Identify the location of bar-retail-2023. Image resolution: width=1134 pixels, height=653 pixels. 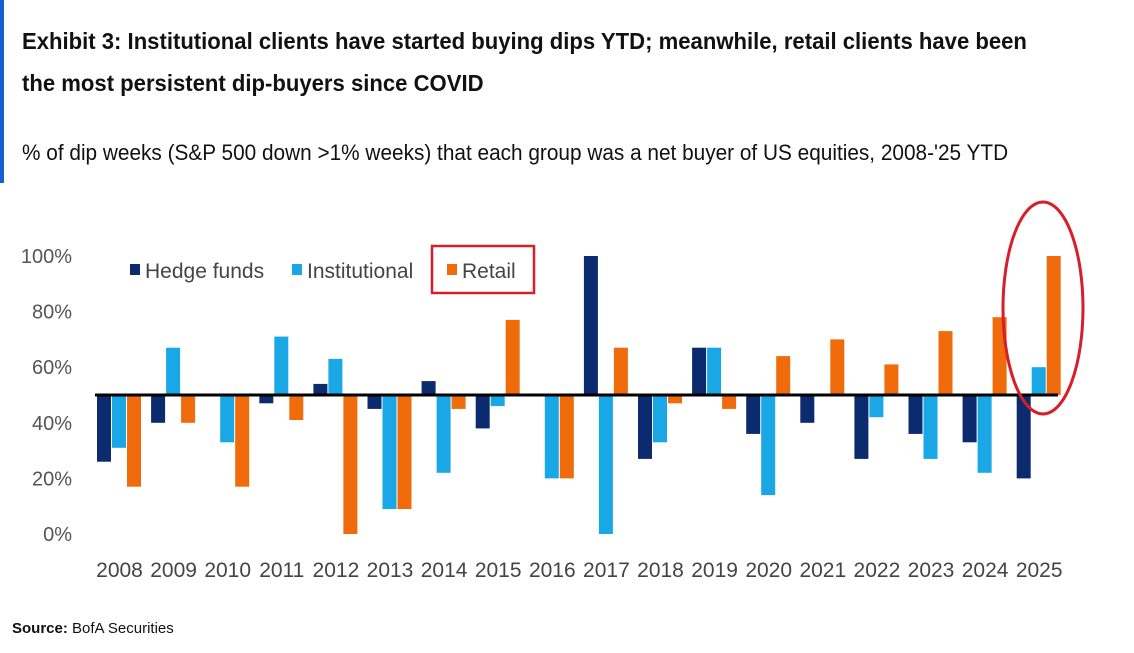
(945, 363).